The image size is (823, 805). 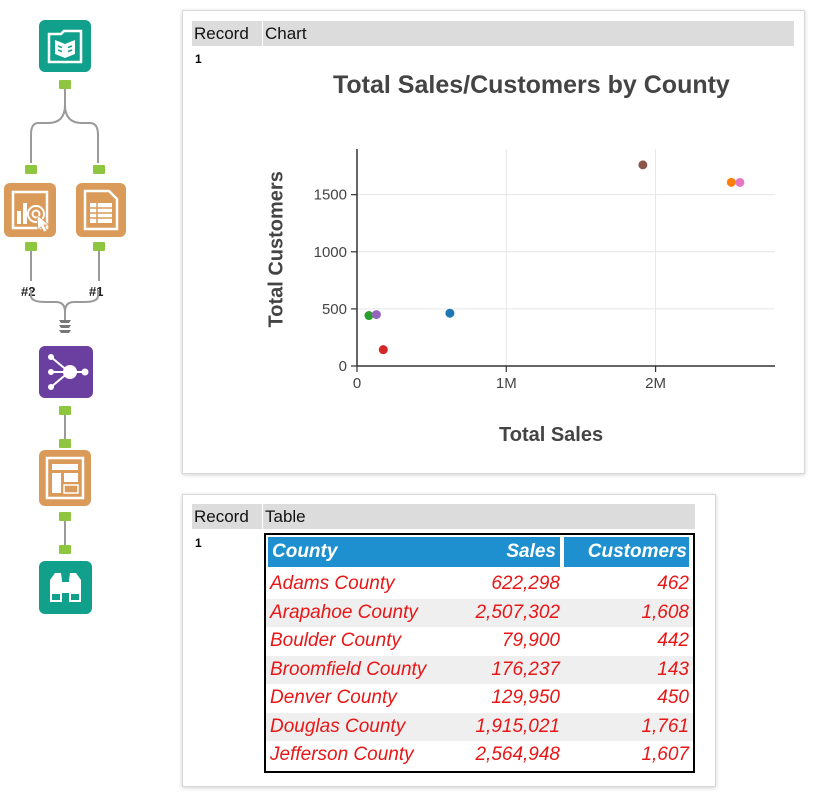 I want to click on browse-tool, so click(x=65, y=587).